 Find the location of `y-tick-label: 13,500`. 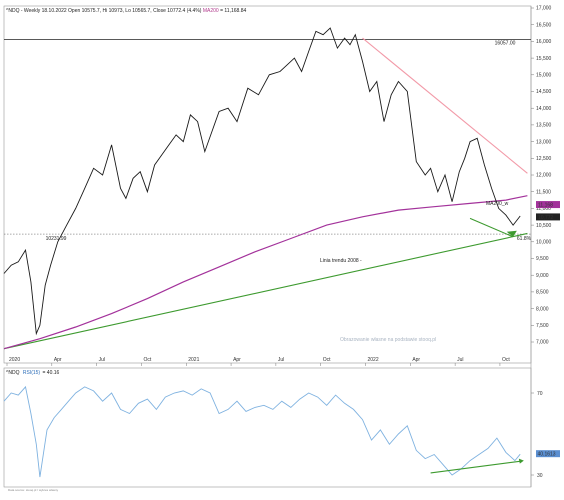

y-tick-label: 13,500 is located at coordinates (544, 126).